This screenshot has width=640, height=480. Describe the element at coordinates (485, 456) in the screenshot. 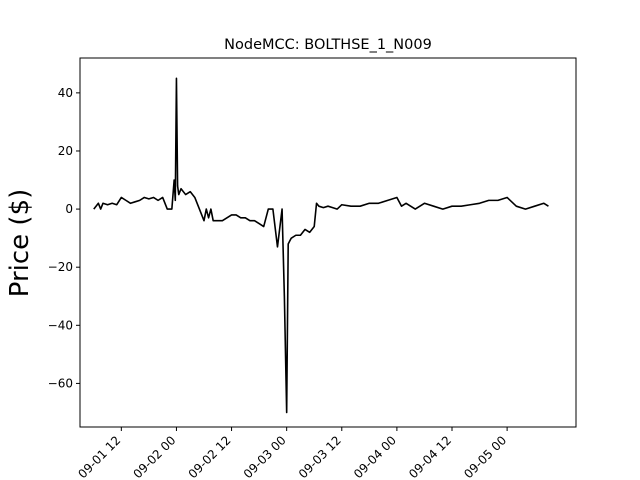

I see `x-tick-label: 09-05 00` at that location.